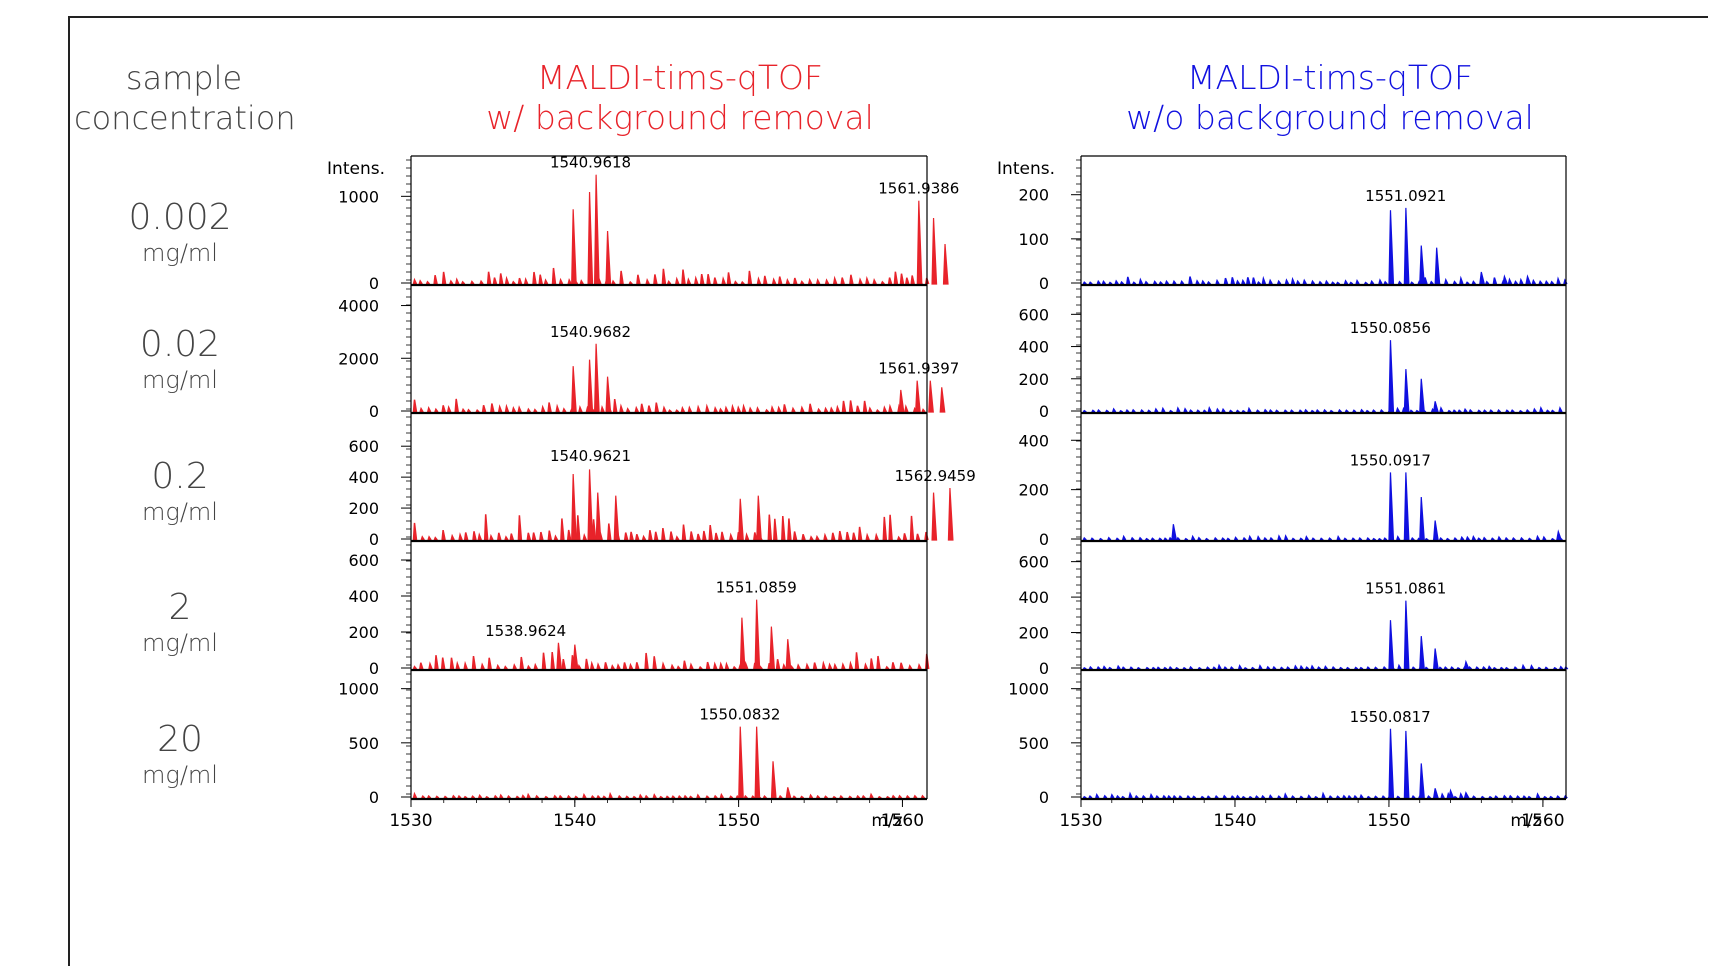 The image size is (1724, 966). I want to click on y-tick-label-1-3-1: 200, so click(1033, 633).